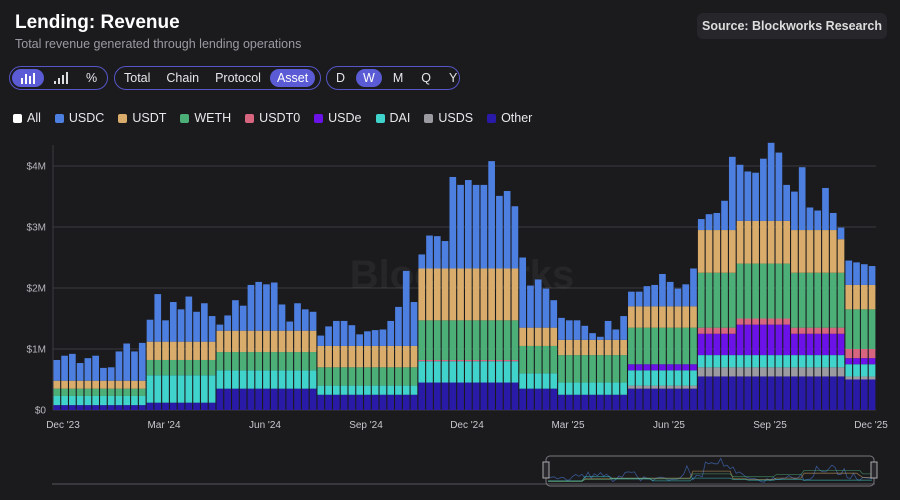 Image resolution: width=900 pixels, height=500 pixels. Describe the element at coordinates (338, 118) in the screenshot. I see `legend-item-usde: USDe` at that location.